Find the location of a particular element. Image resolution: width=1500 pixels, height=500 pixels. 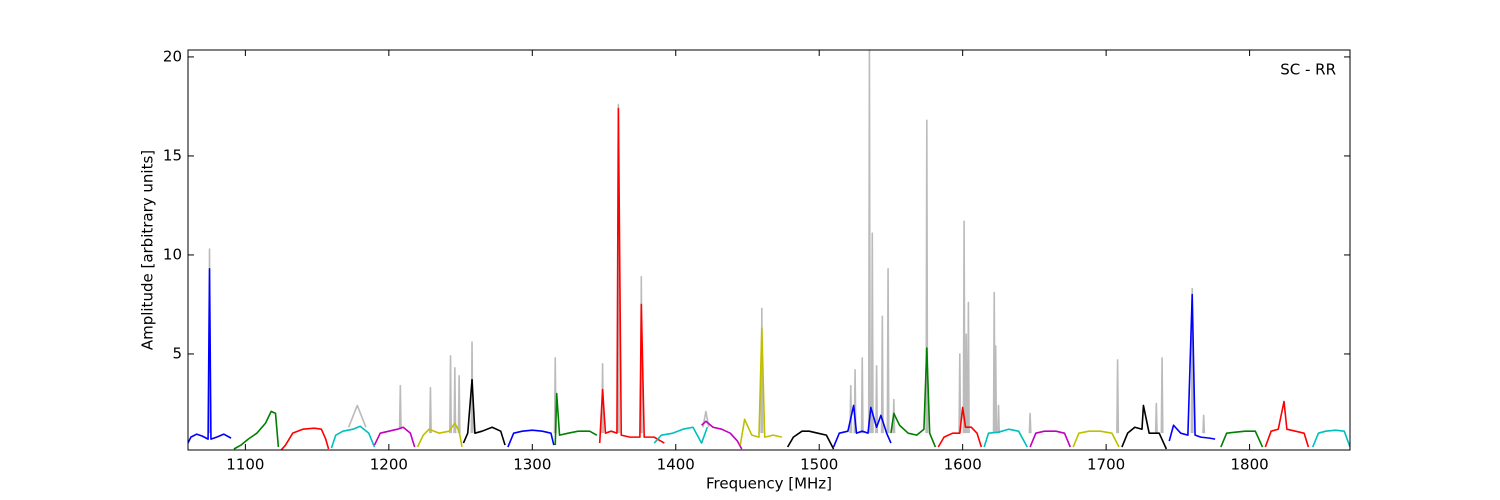

x-tick-label: 1500 is located at coordinates (819, 465).